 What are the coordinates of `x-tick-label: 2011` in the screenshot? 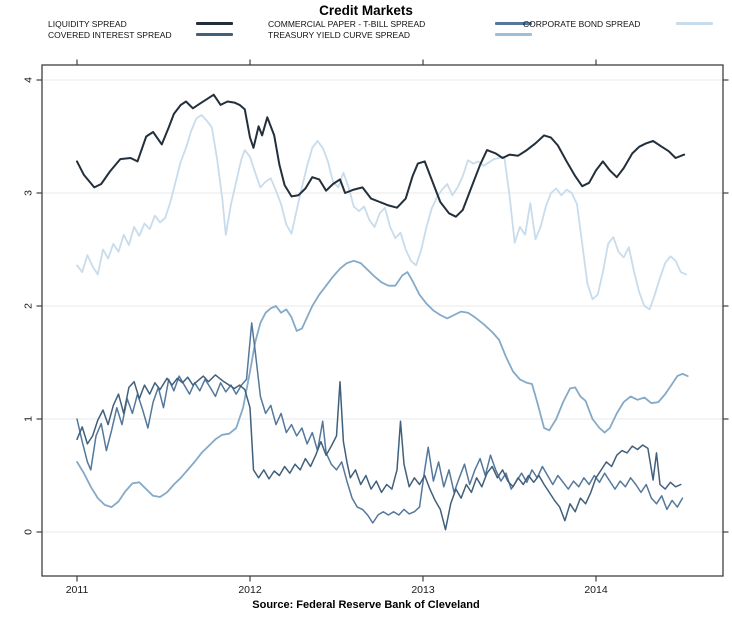 It's located at (77, 590).